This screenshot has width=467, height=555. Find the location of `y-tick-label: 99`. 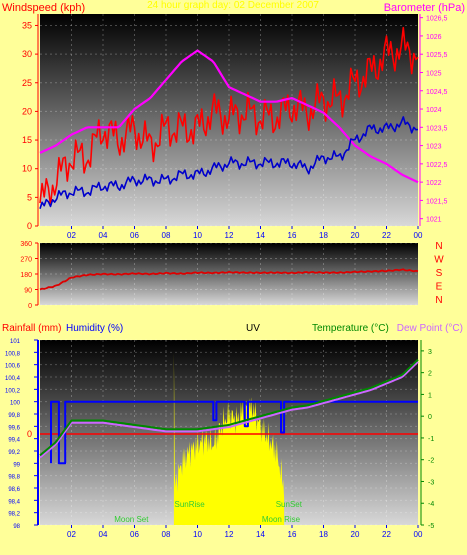

y-tick-label: 99 is located at coordinates (16, 465).